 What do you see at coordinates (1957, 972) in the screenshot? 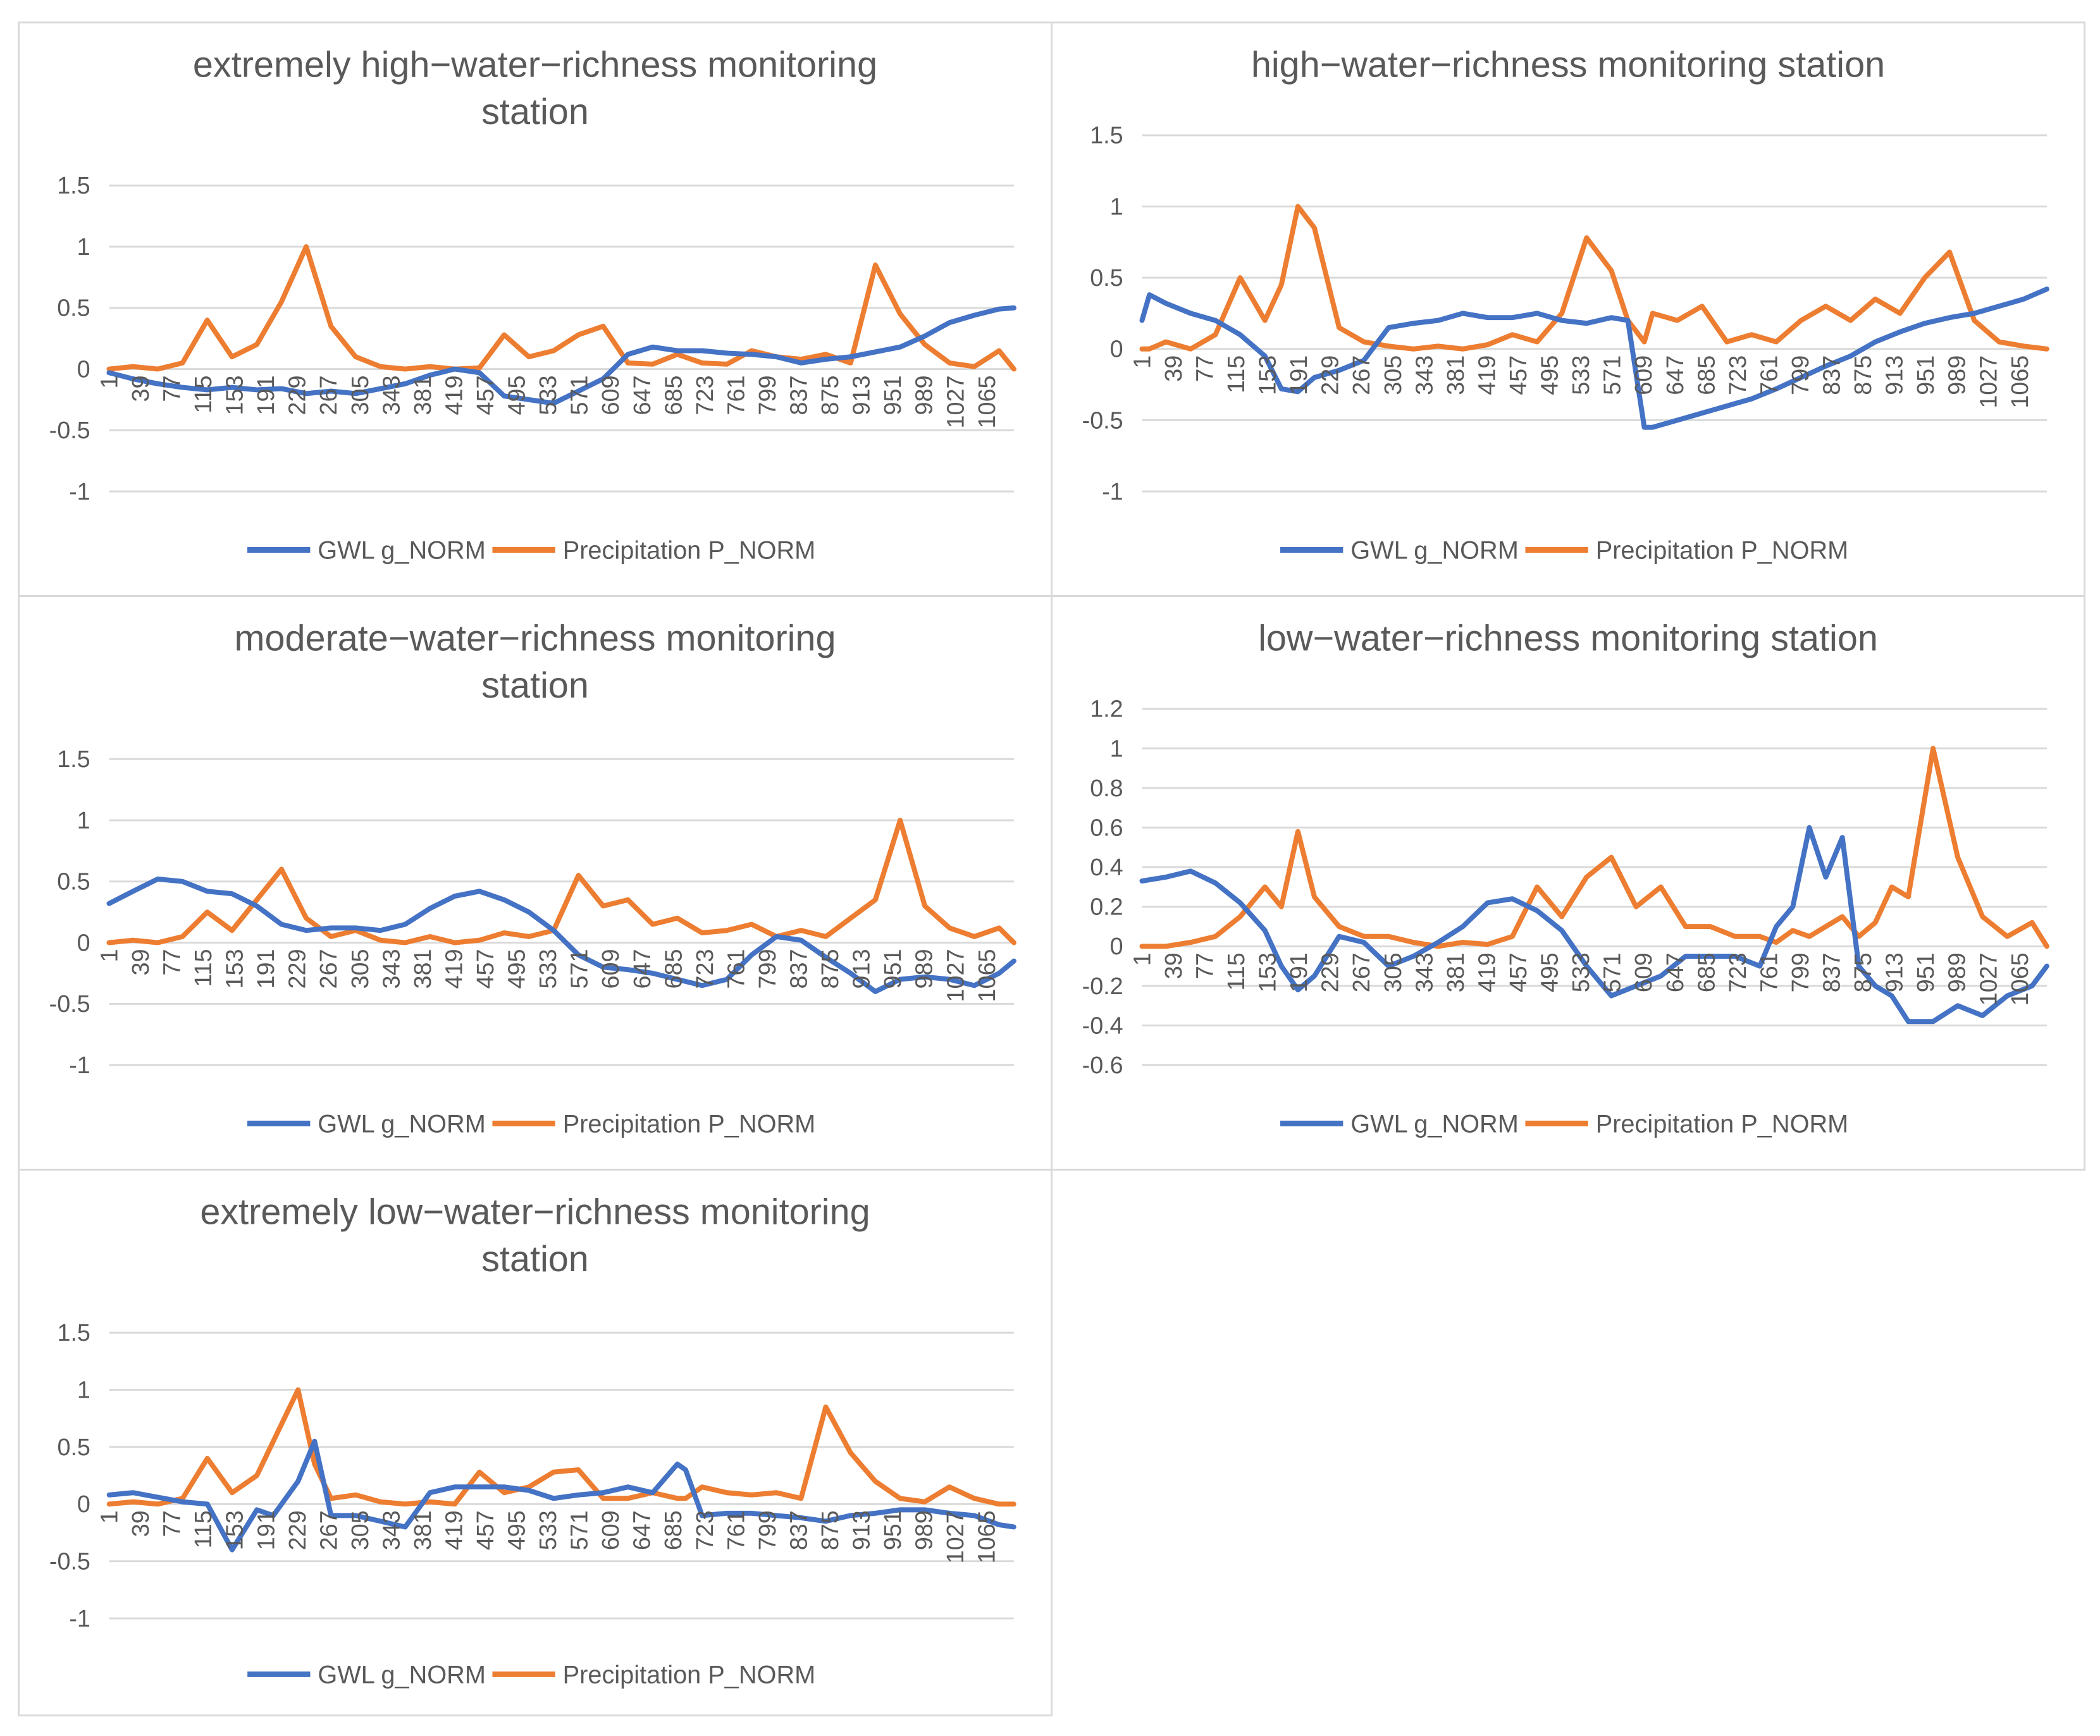
I see `x-tick-label: 989` at bounding box center [1957, 972].